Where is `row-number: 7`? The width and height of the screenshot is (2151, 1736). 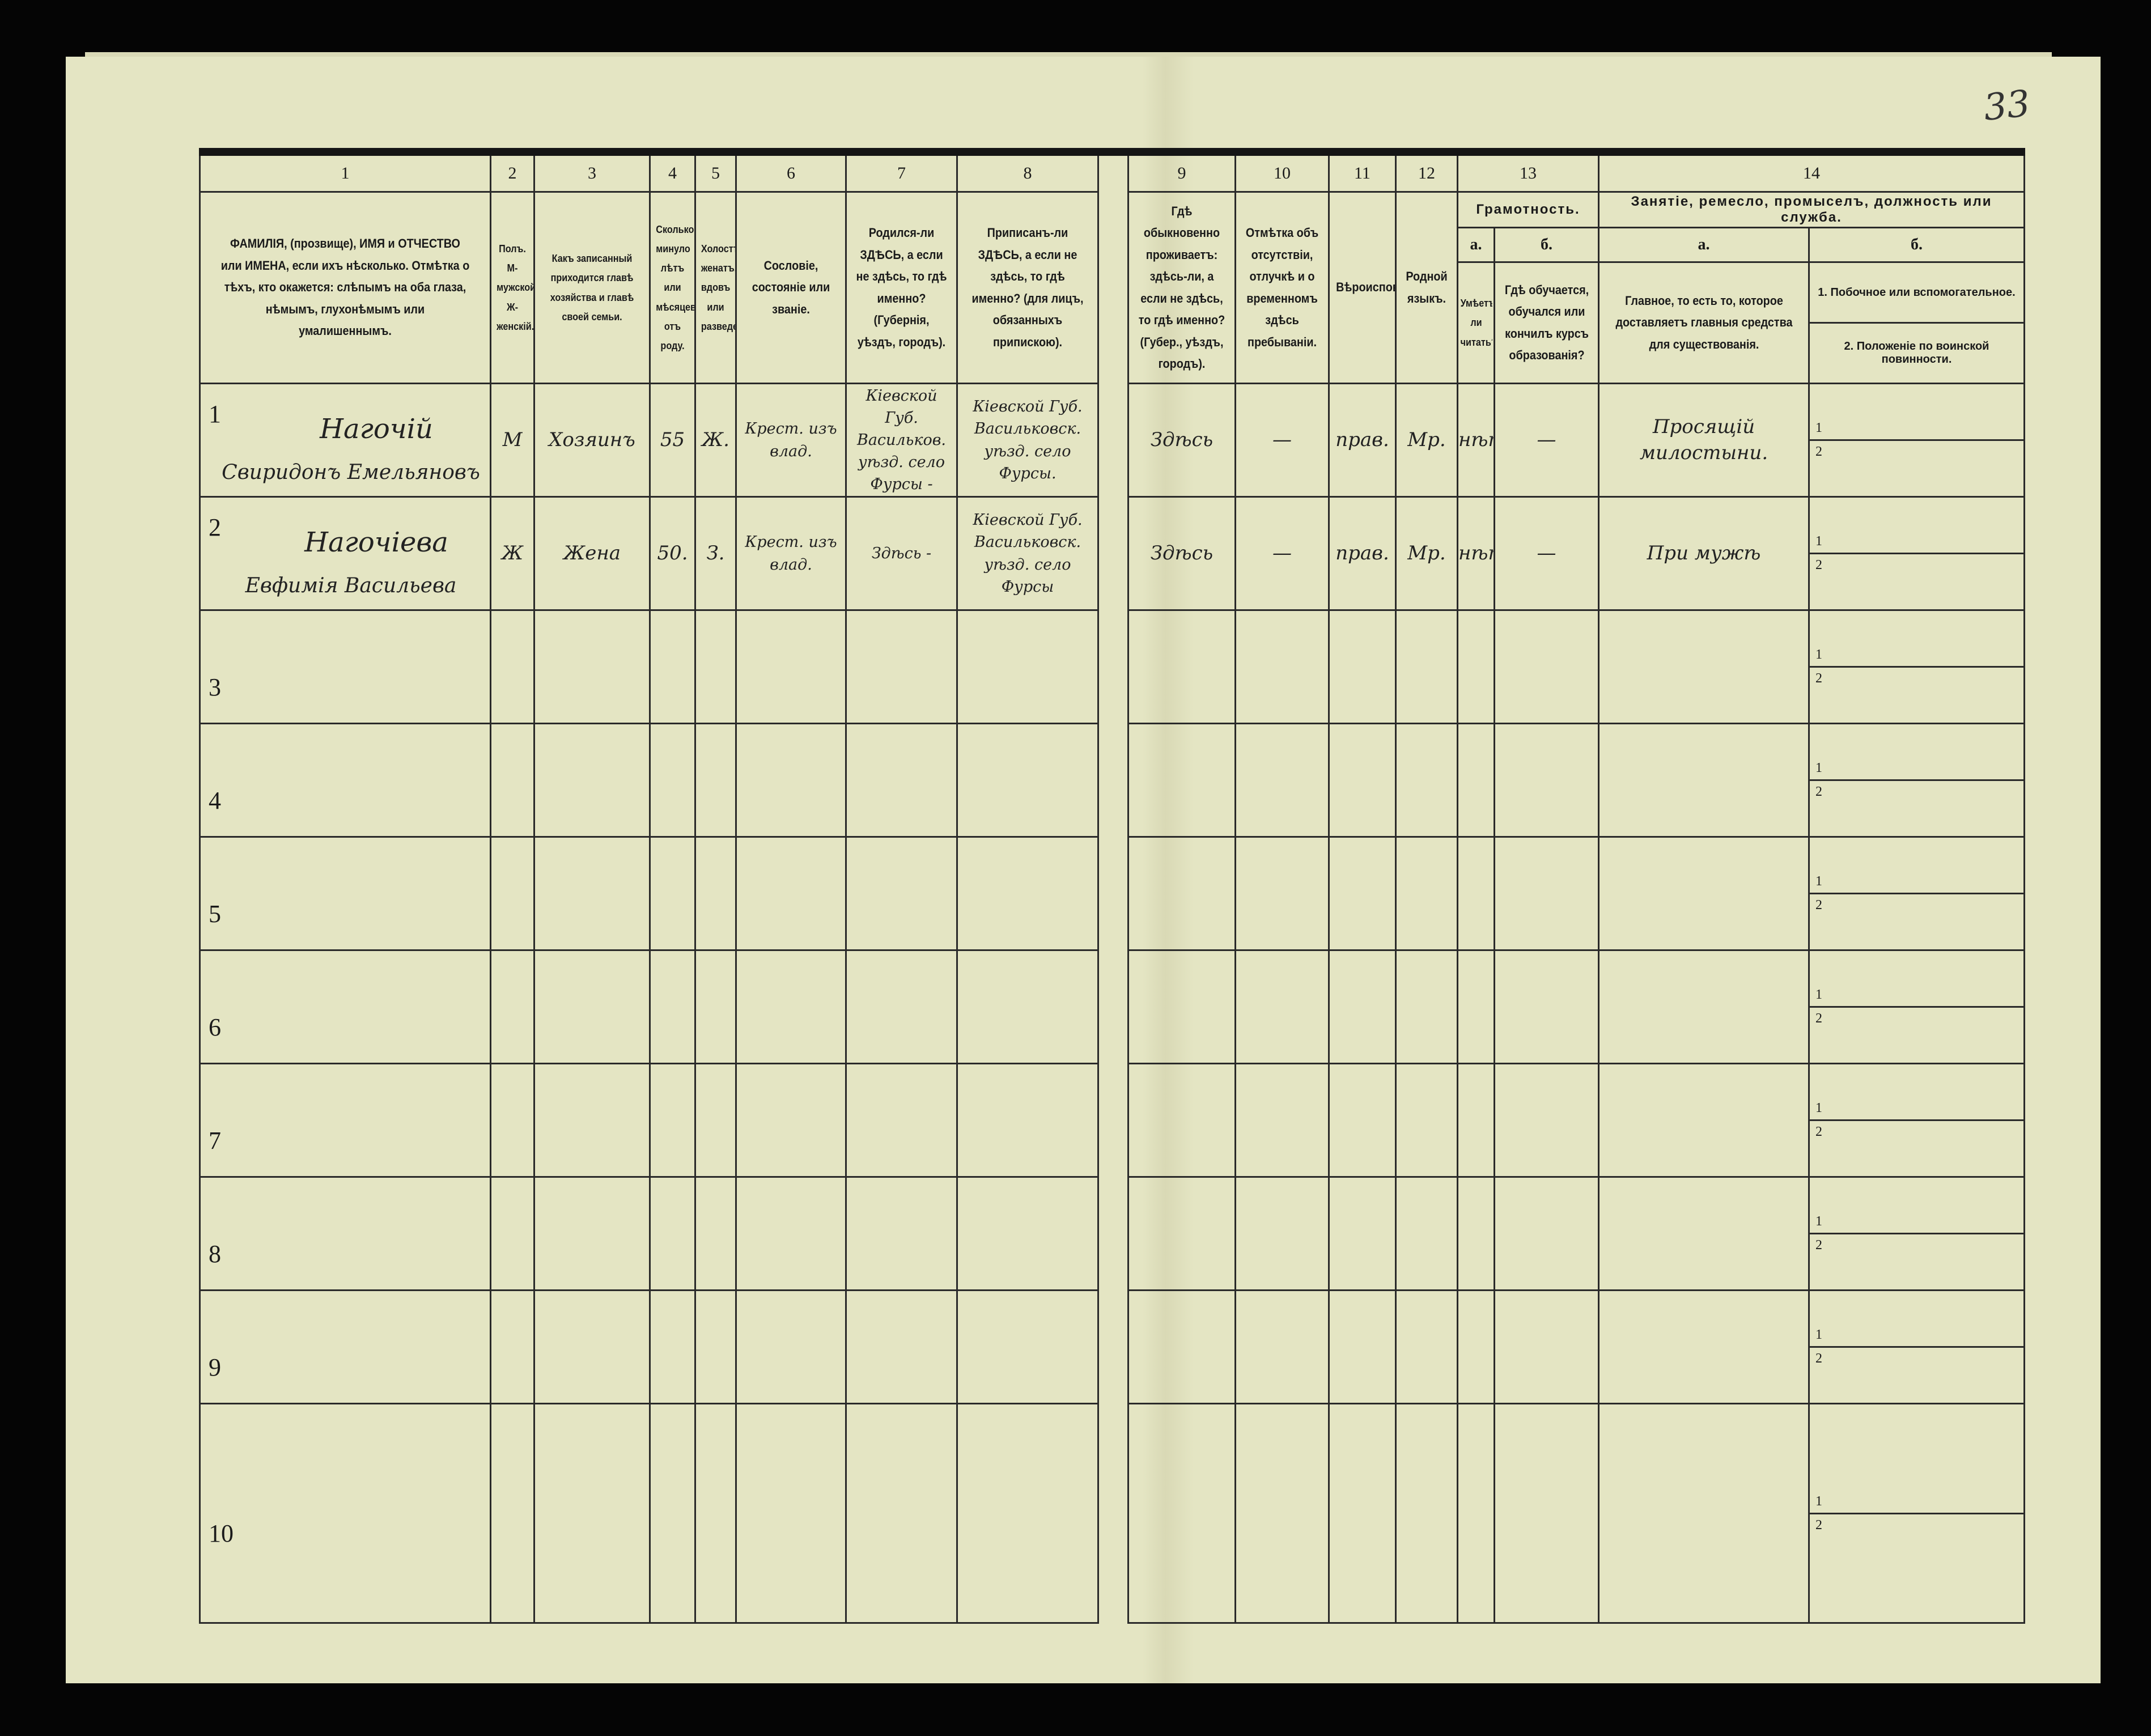 row-number: 7 is located at coordinates (215, 1140).